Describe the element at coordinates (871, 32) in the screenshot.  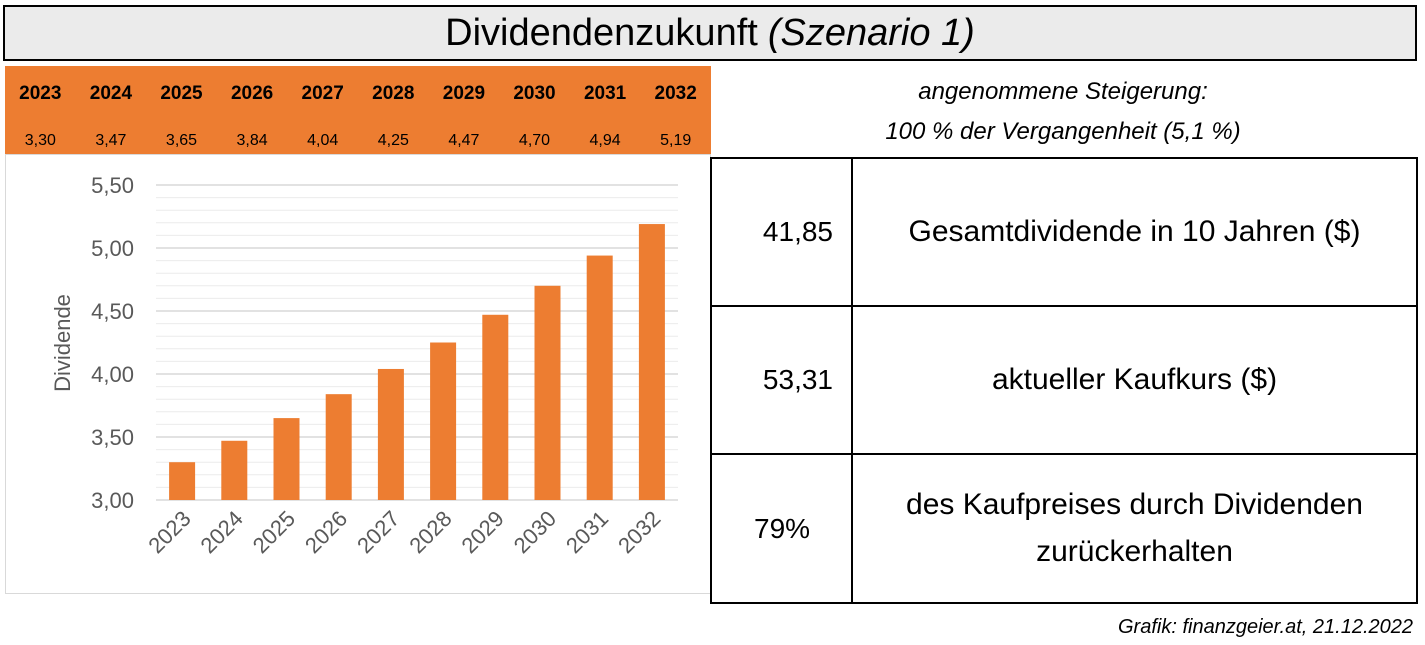
I see `title-sub: (Szenario 1)` at that location.